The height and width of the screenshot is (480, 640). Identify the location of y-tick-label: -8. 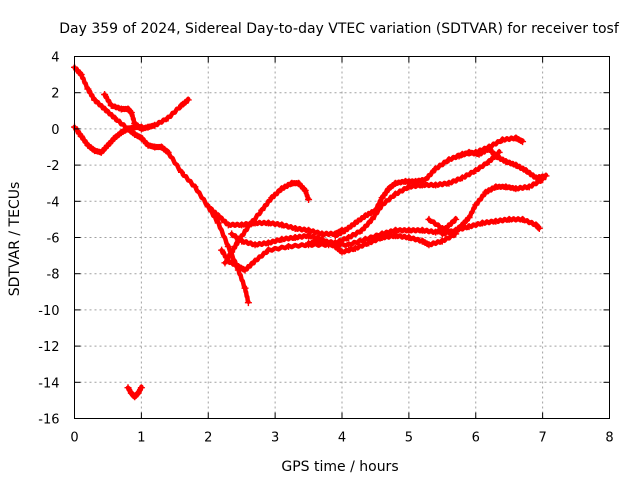
(53, 275).